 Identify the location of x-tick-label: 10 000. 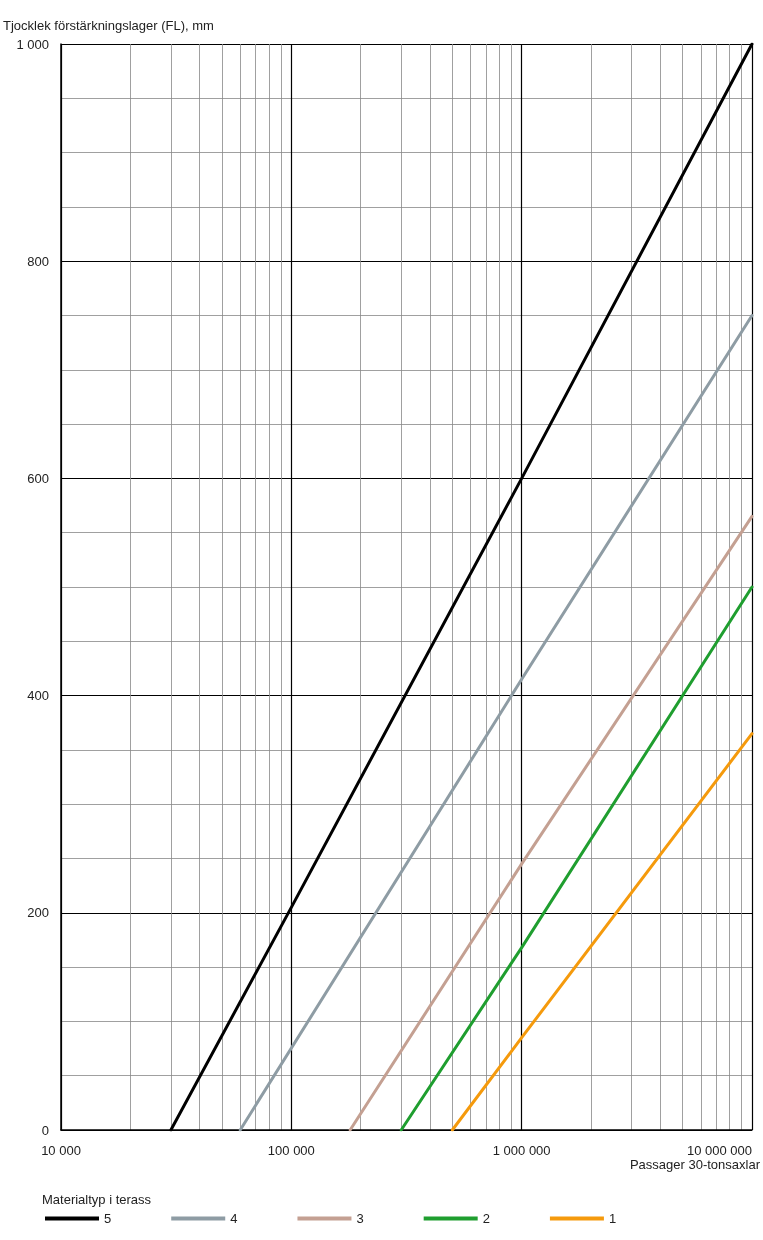
(61, 1150).